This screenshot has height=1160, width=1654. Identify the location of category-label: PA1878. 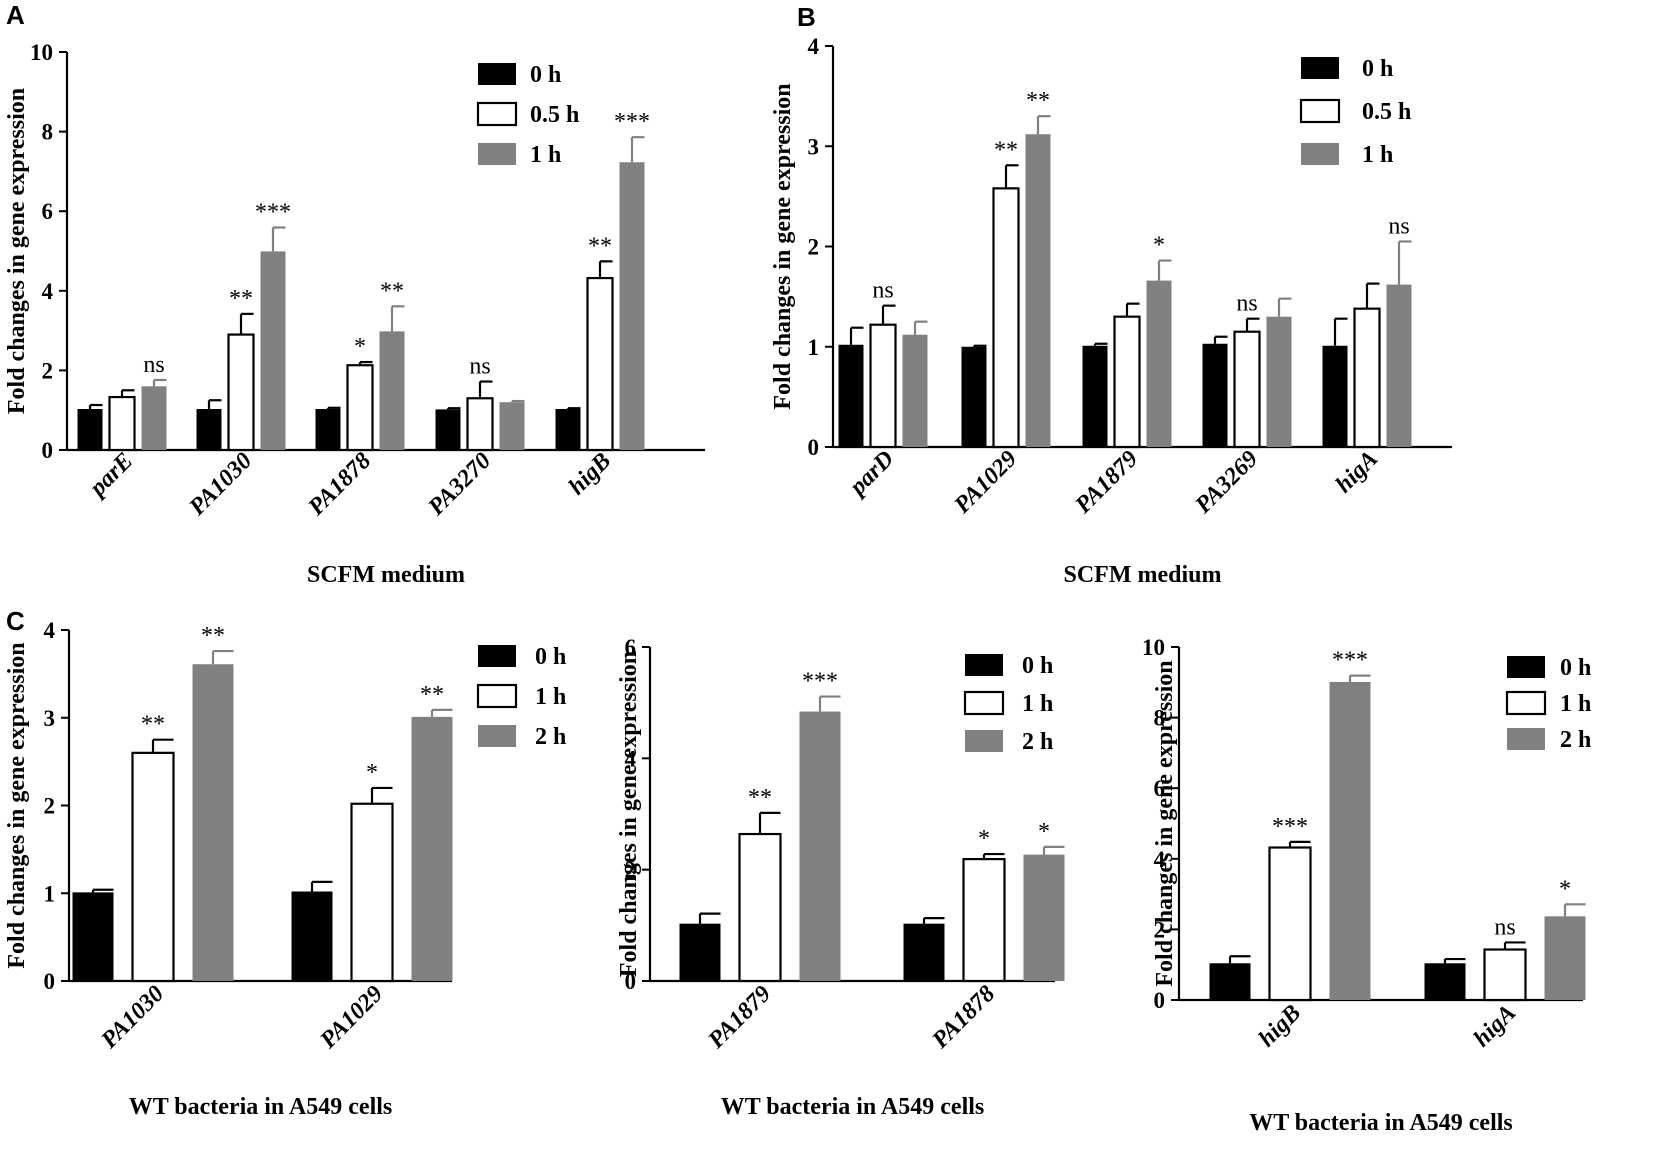
(963, 1017).